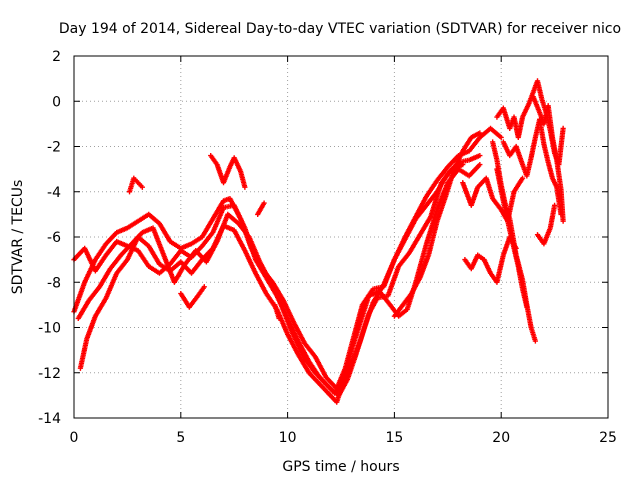 The height and width of the screenshot is (480, 640). What do you see at coordinates (288, 438) in the screenshot?
I see `x-tick-label: 10` at bounding box center [288, 438].